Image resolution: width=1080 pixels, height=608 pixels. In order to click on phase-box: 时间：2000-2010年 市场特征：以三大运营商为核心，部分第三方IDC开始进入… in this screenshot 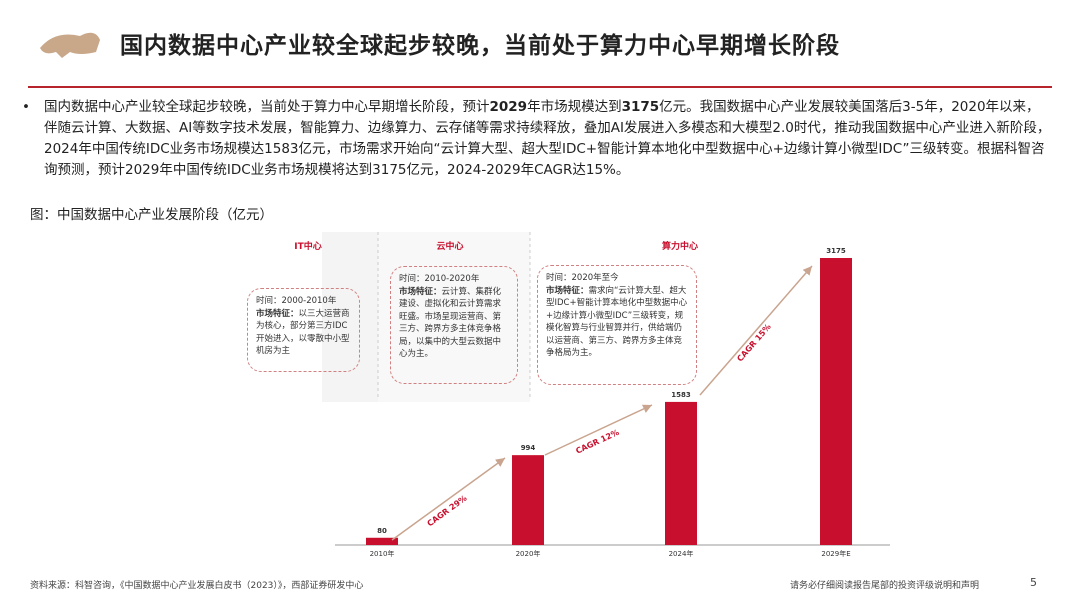, I will do `click(303, 330)`.